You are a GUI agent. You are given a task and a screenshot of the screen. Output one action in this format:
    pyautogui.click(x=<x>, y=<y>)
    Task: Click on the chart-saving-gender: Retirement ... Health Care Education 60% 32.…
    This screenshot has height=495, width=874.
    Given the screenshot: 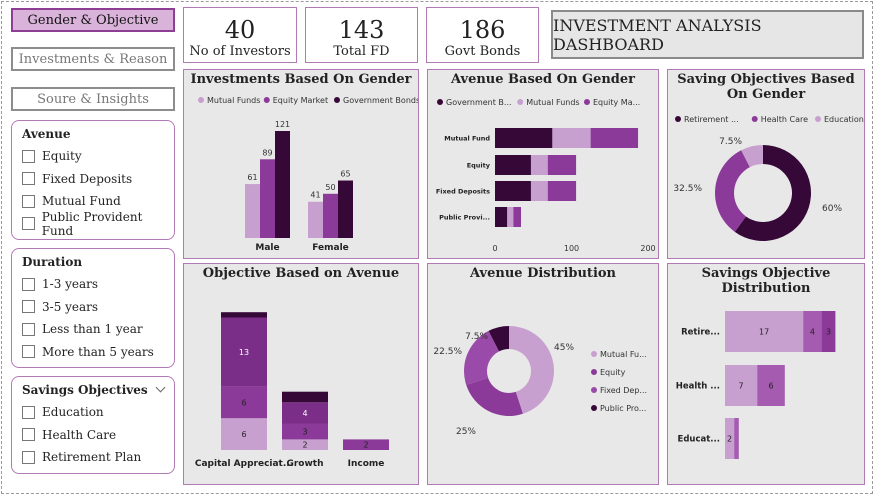 What is the action you would take?
    pyautogui.click(x=768, y=178)
    